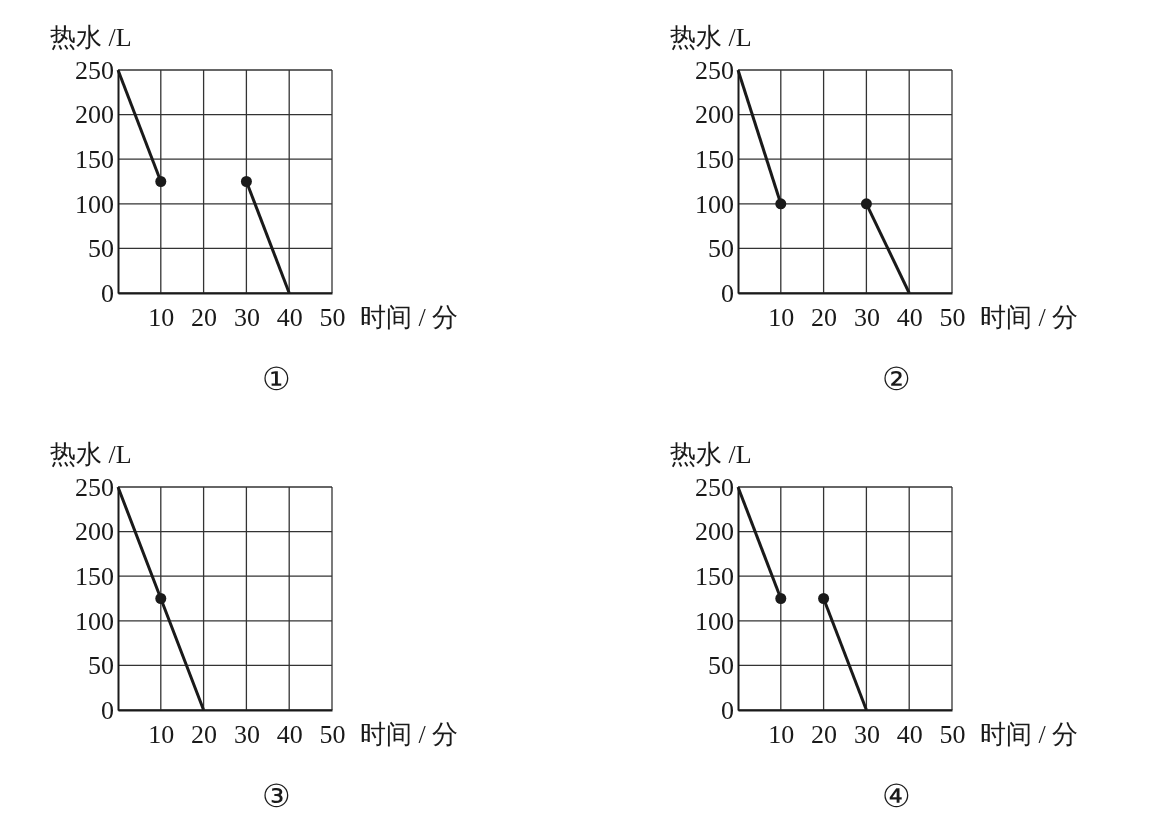 This screenshot has height=822, width=1151. I want to click on text: ④, so click(896, 796).